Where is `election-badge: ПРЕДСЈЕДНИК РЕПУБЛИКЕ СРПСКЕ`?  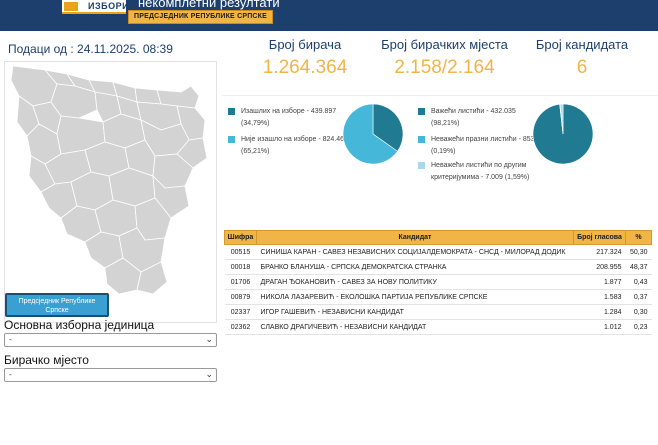
election-badge: ПРЕДСЈЕДНИК РЕПУБЛИКЕ СРПСКЕ is located at coordinates (201, 17).